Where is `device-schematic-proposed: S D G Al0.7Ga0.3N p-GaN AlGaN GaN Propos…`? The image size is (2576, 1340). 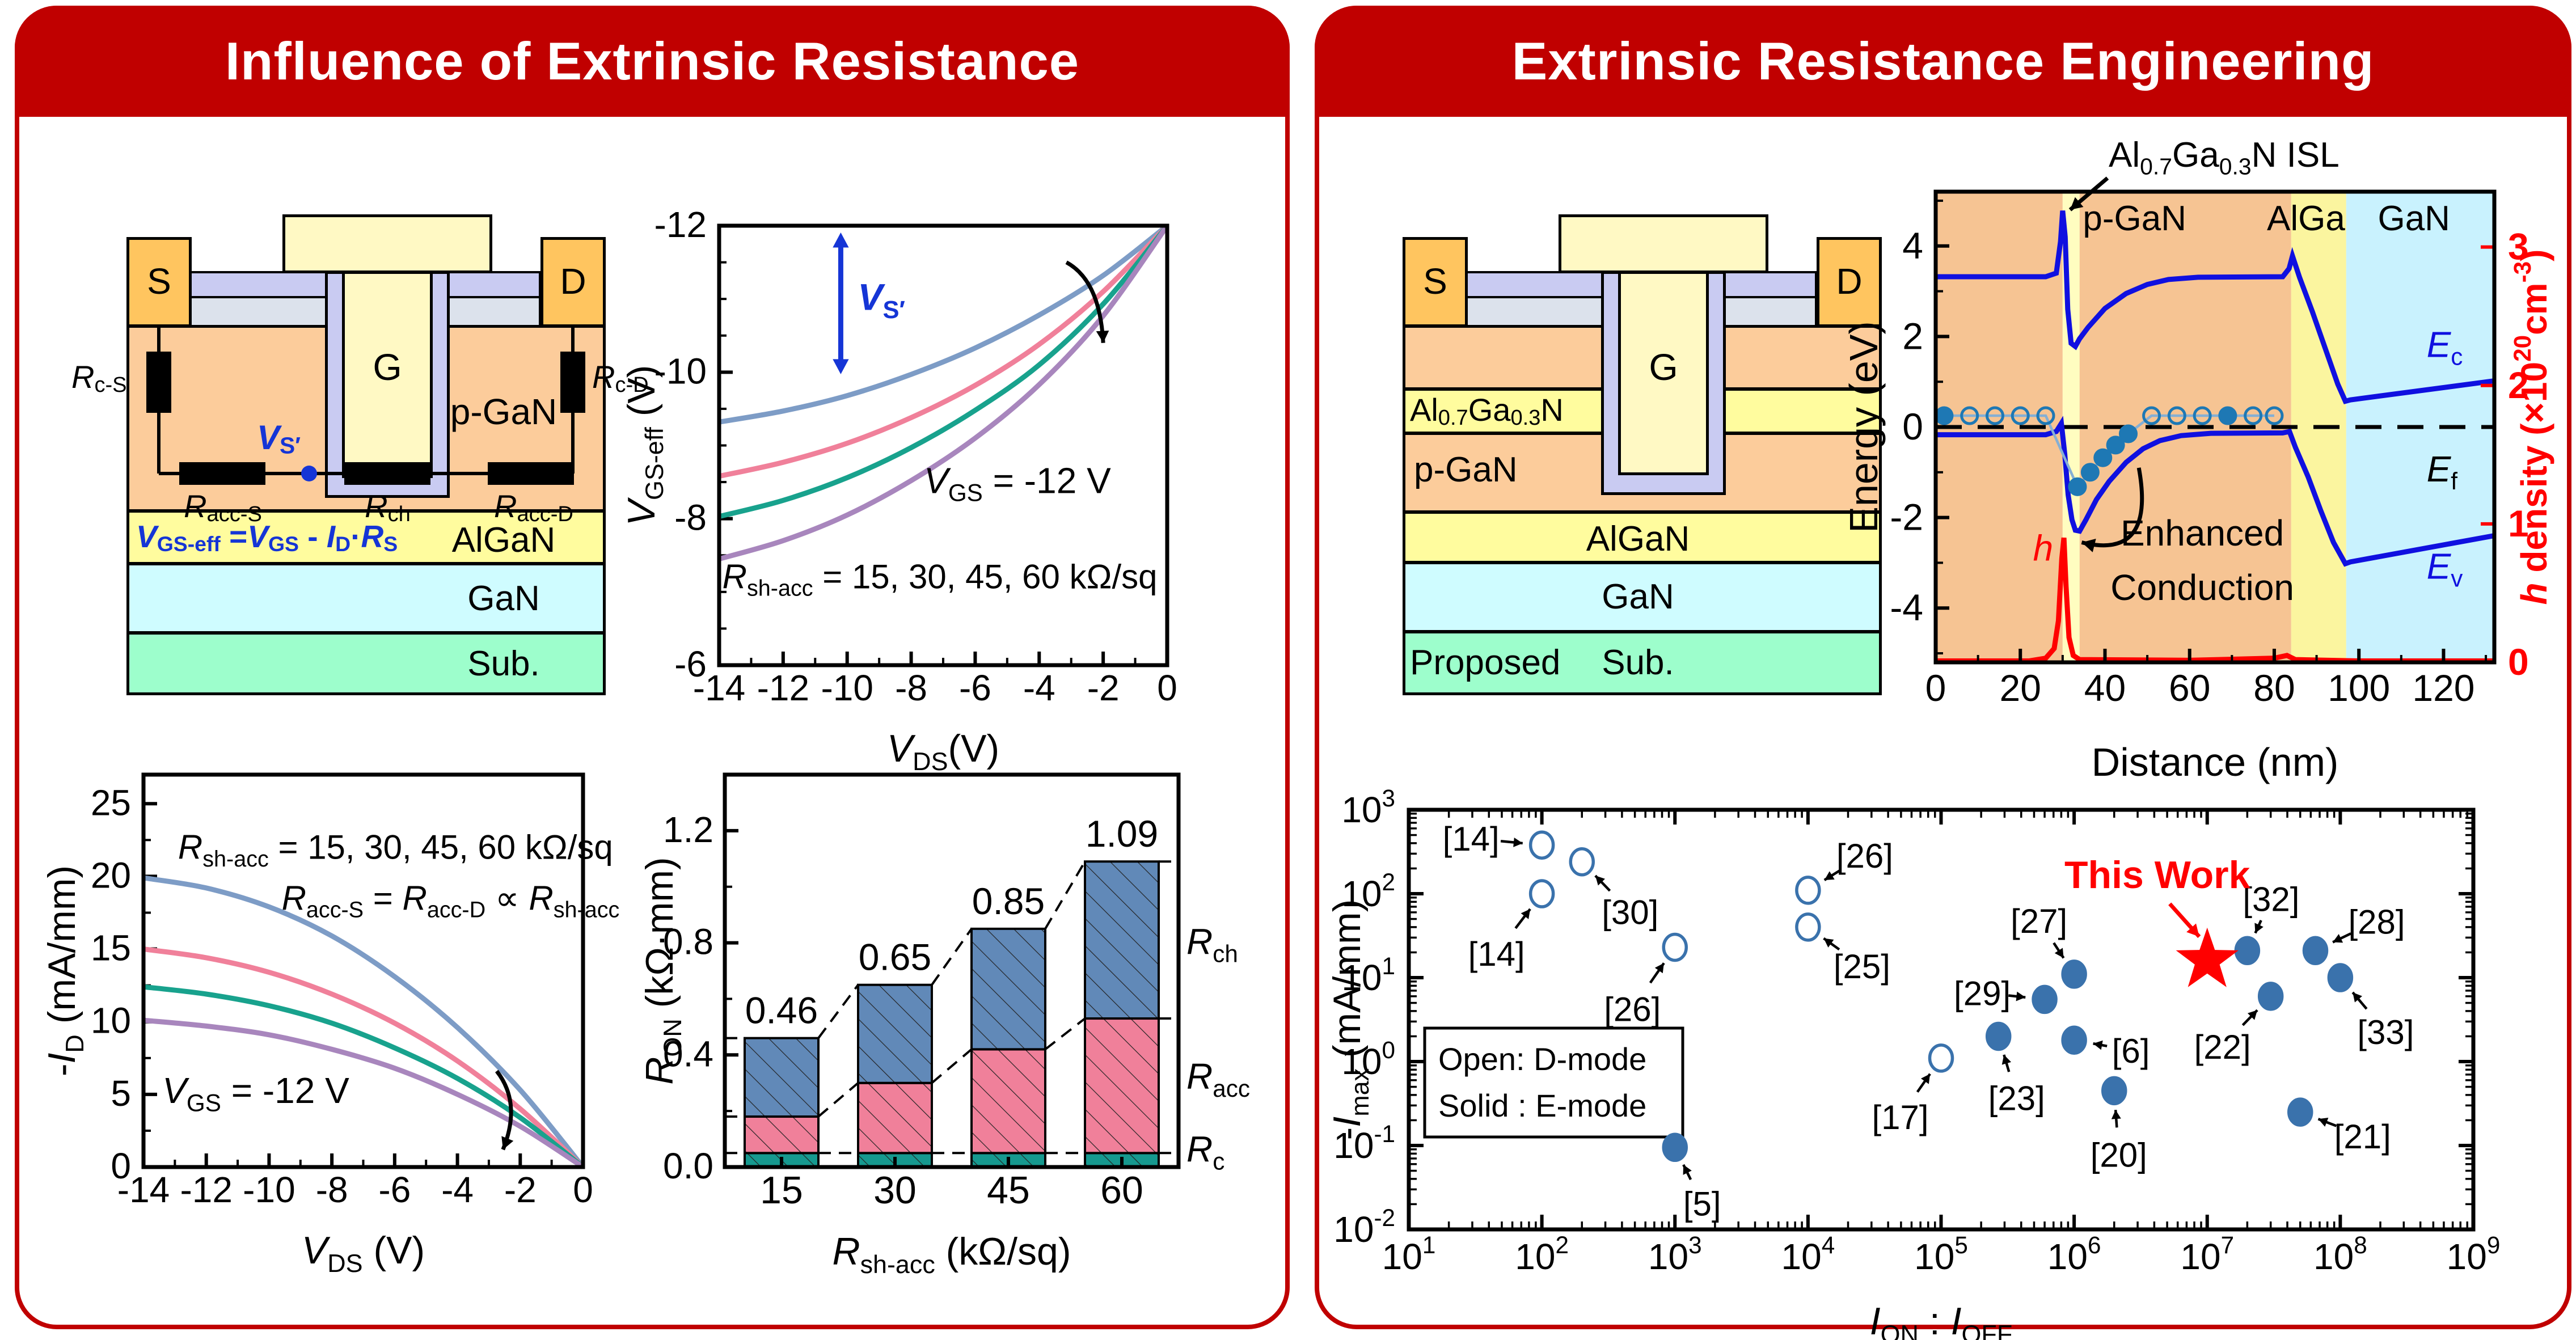 device-schematic-proposed: S D G Al0.7Ga0.3N p-GaN AlGaN GaN Propos… is located at coordinates (1638, 455).